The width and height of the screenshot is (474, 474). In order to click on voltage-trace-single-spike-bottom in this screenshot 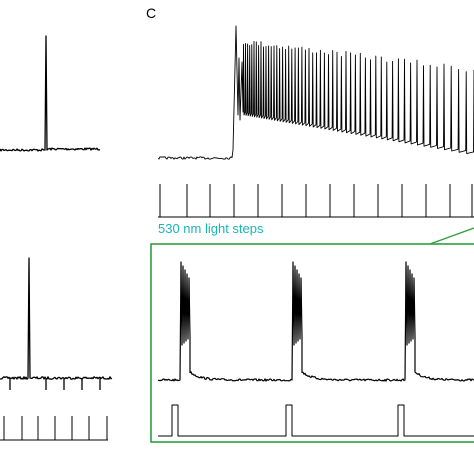, I will do `click(56, 323)`.